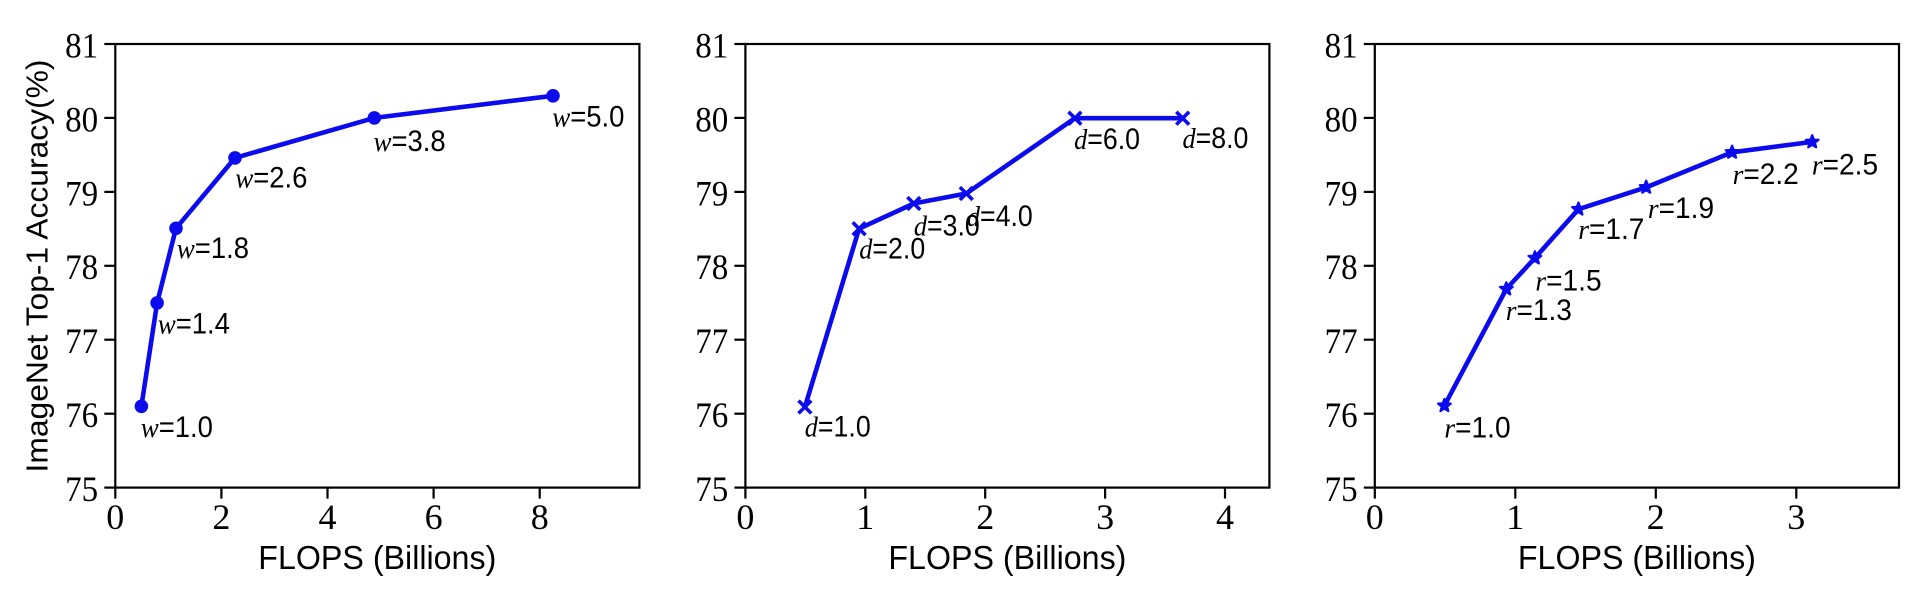 The image size is (1920, 591). Describe the element at coordinates (37, 266) in the screenshot. I see `svg-text: ImageNet Top-1 Accuracy(%)` at that location.